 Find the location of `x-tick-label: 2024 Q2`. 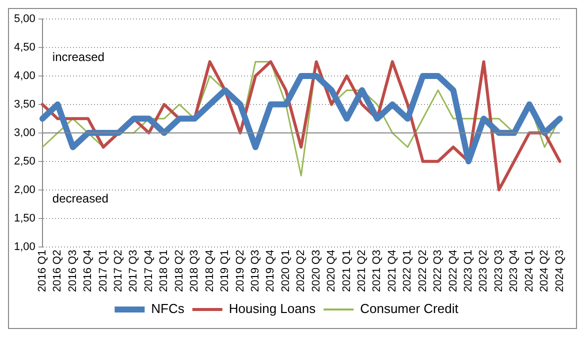

x-tick-label: 2024 Q2 is located at coordinates (544, 271).